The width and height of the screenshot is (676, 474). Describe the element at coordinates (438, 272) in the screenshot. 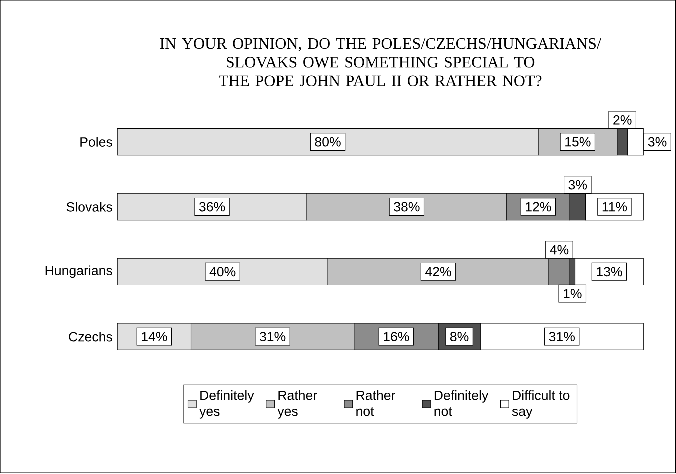

I see `data-label: 42%` at that location.